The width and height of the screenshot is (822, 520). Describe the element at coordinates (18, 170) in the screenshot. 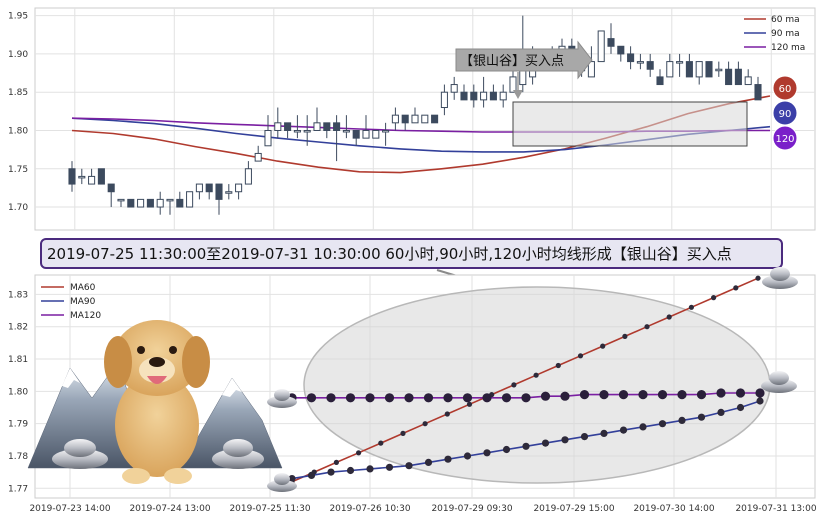

I see `top-y-tick-label: 1.75` at that location.